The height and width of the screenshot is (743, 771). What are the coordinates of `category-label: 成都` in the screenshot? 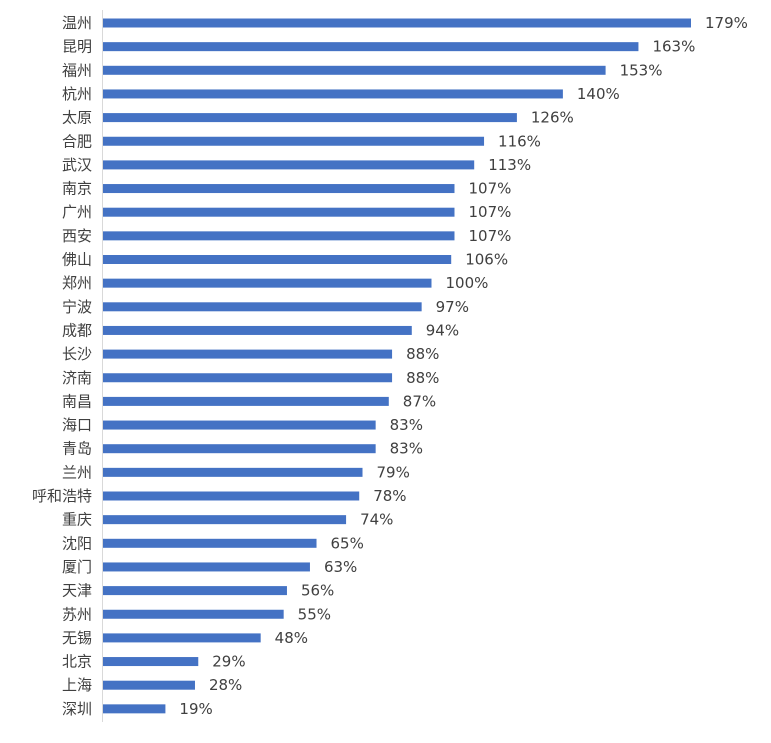 It's located at (77, 330).